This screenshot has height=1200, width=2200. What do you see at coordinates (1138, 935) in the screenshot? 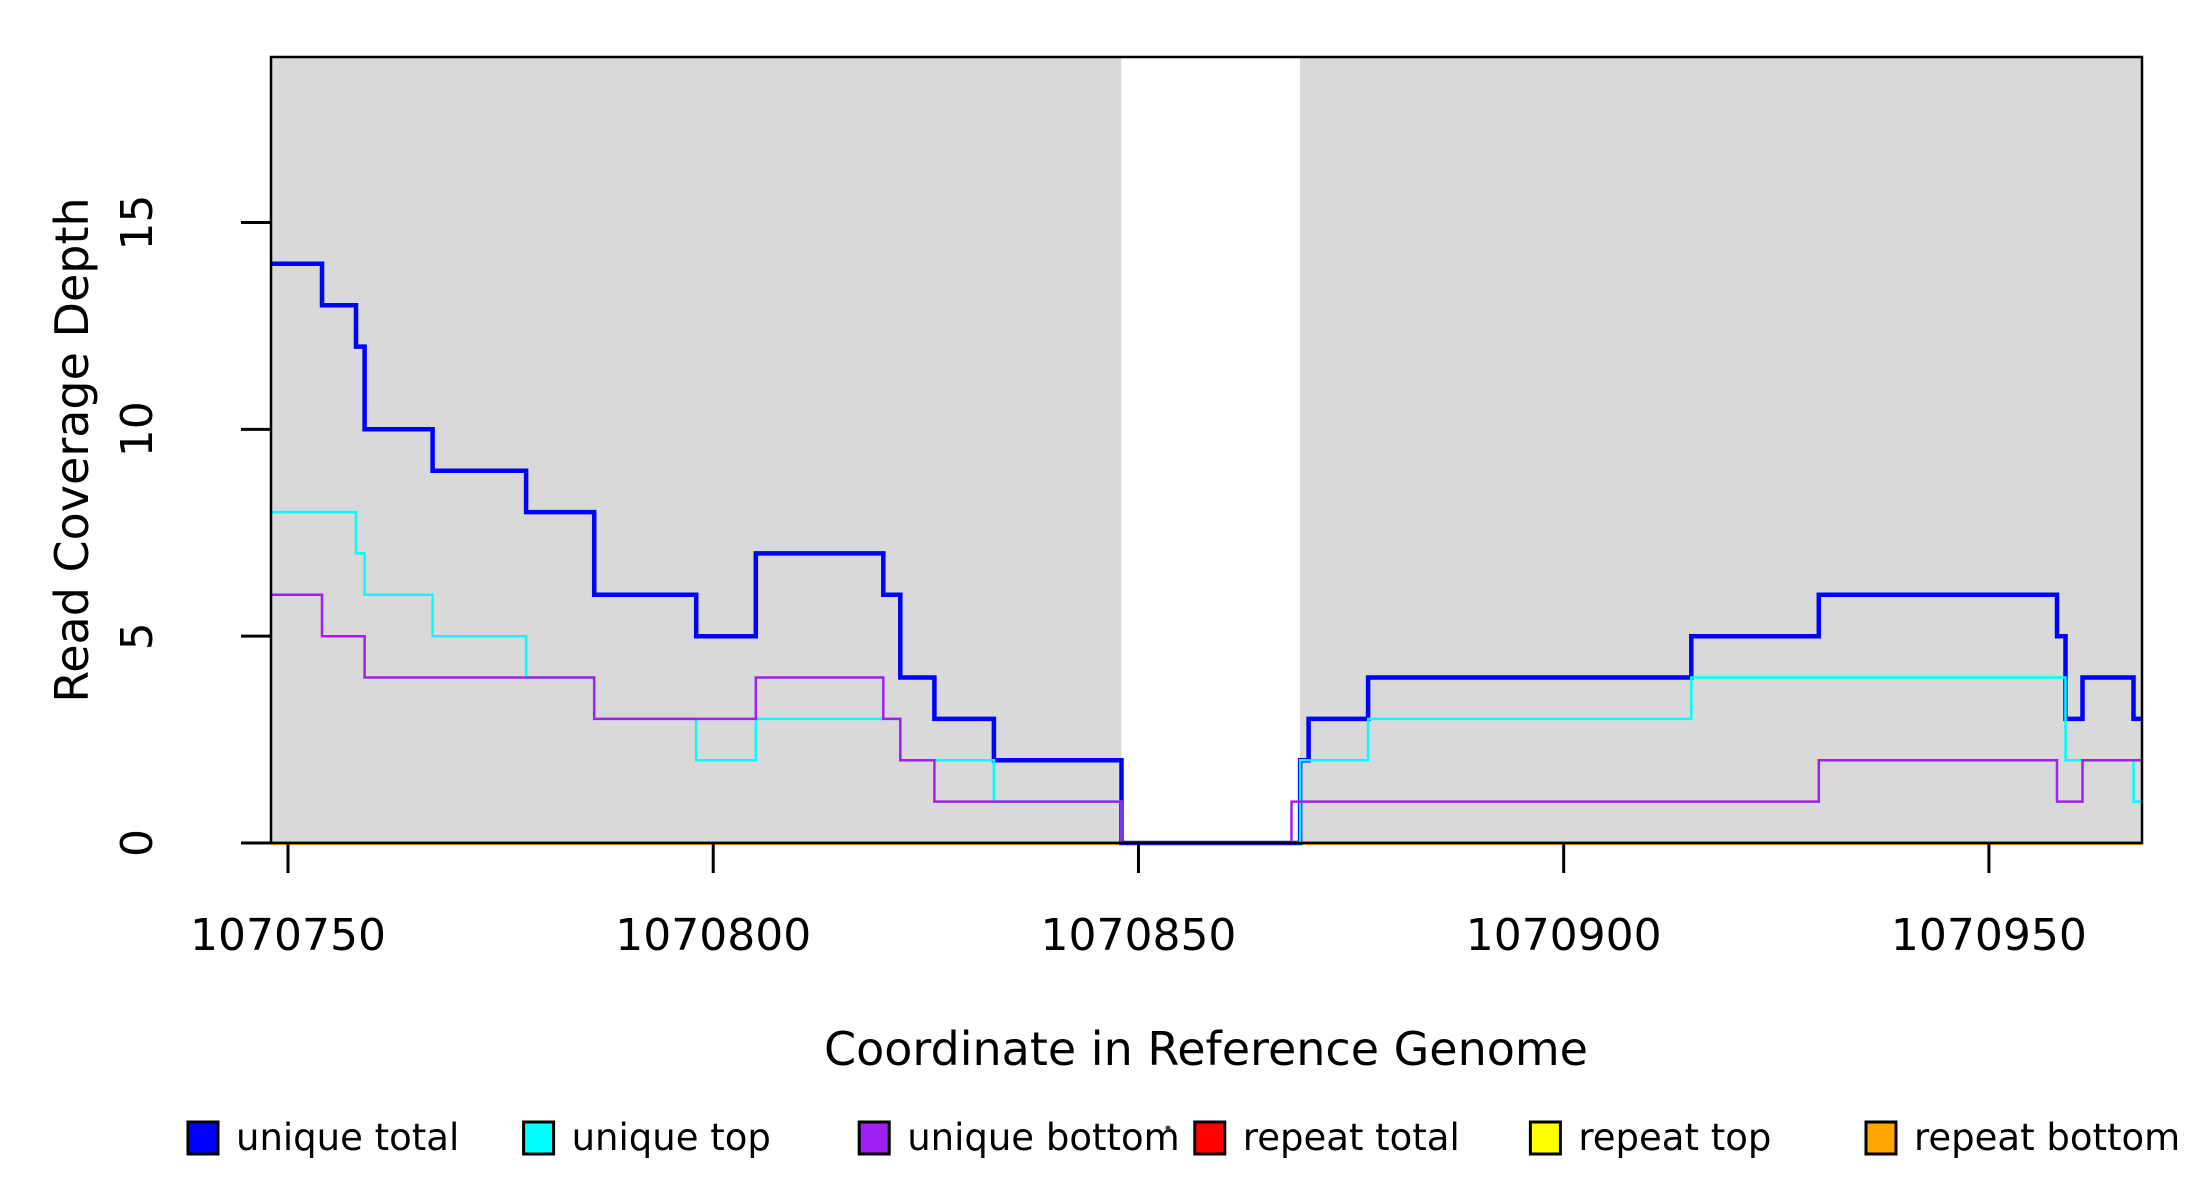
I see `x-tick-label: 1070850` at bounding box center [1138, 935].